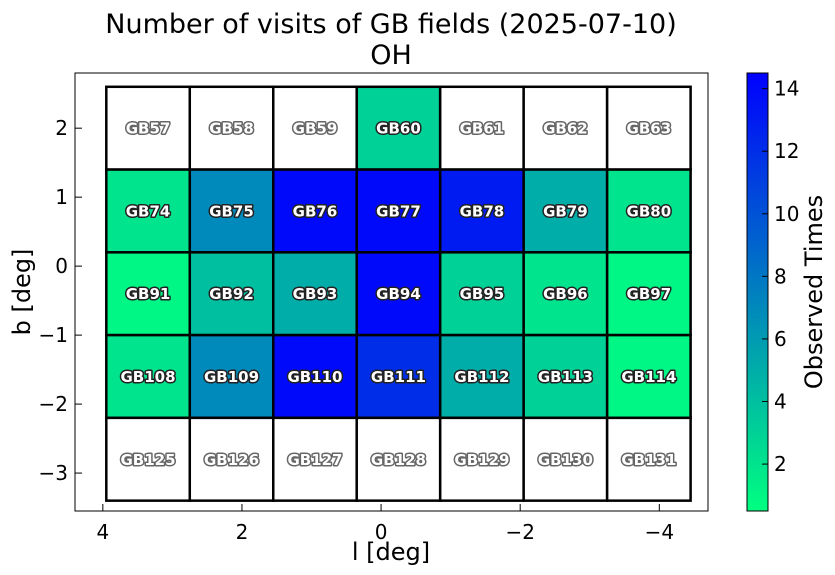 The height and width of the screenshot is (575, 835). What do you see at coordinates (786, 214) in the screenshot?
I see `colorbar-tick-label: 10` at bounding box center [786, 214].